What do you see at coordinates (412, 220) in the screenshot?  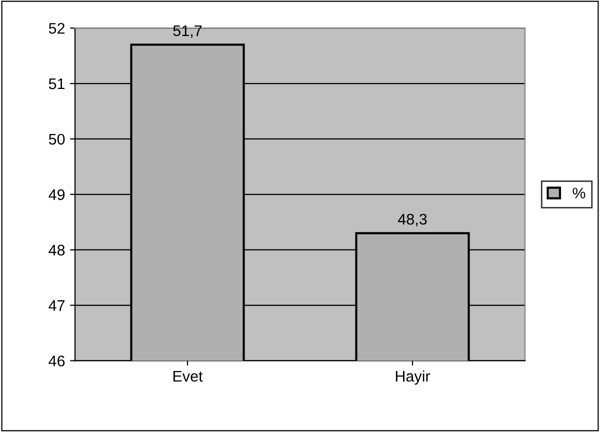 I see `data-label: 48,3` at bounding box center [412, 220].